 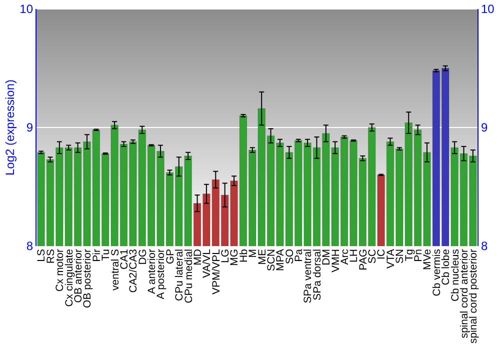 I want to click on x-tick-label: A anterior, so click(x=152, y=271).